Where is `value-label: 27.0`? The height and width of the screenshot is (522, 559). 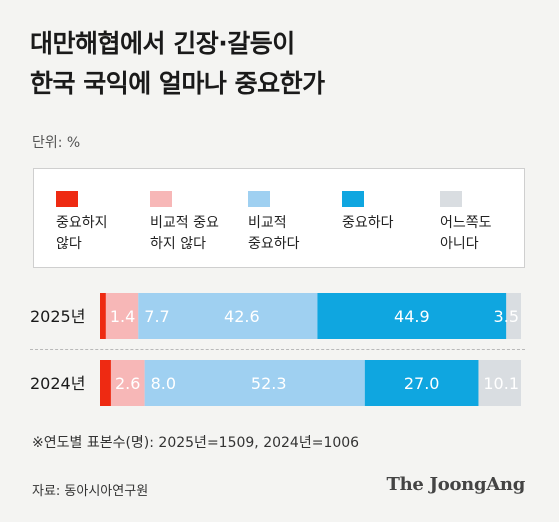
value-label: 27.0 is located at coordinates (422, 383).